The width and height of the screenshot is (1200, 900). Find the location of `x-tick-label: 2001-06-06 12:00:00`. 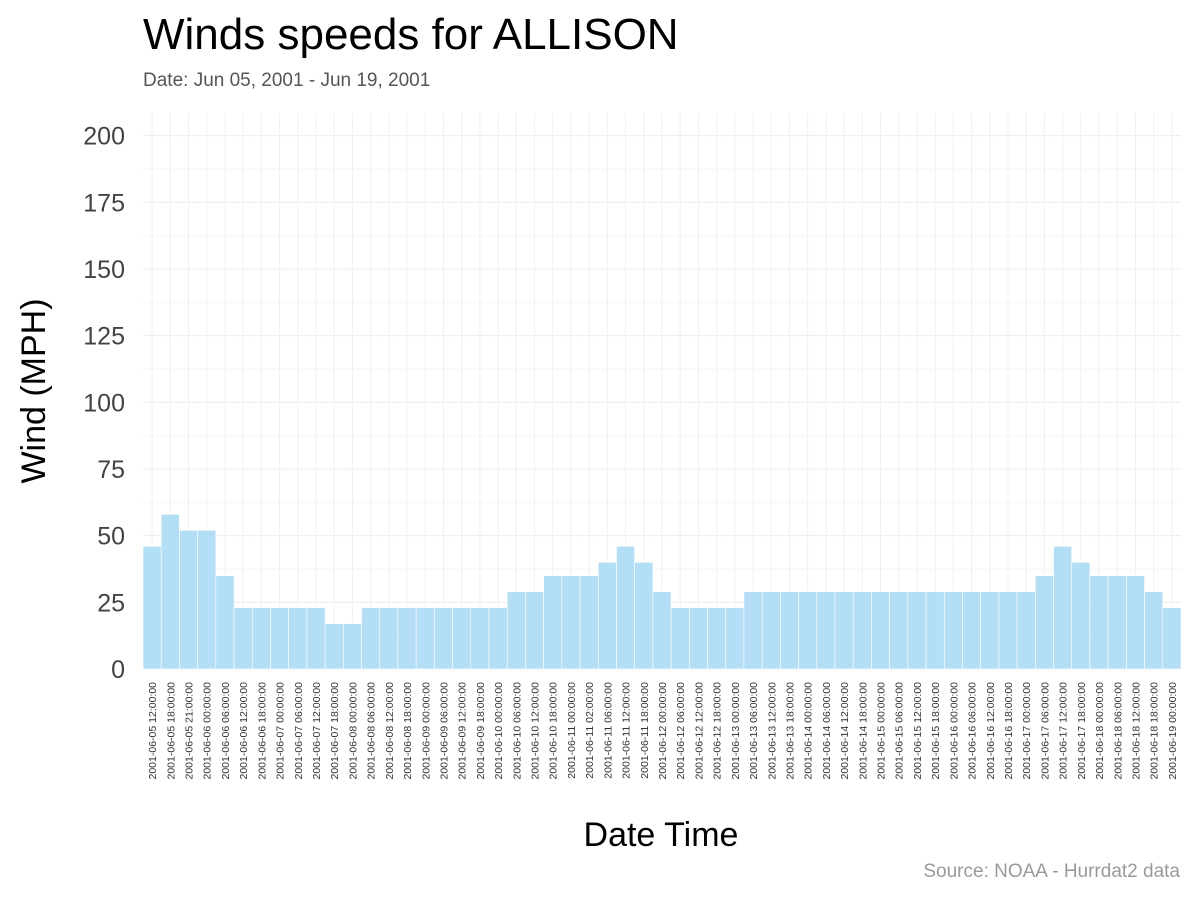

x-tick-label: 2001-06-06 12:00:00 is located at coordinates (244, 731).